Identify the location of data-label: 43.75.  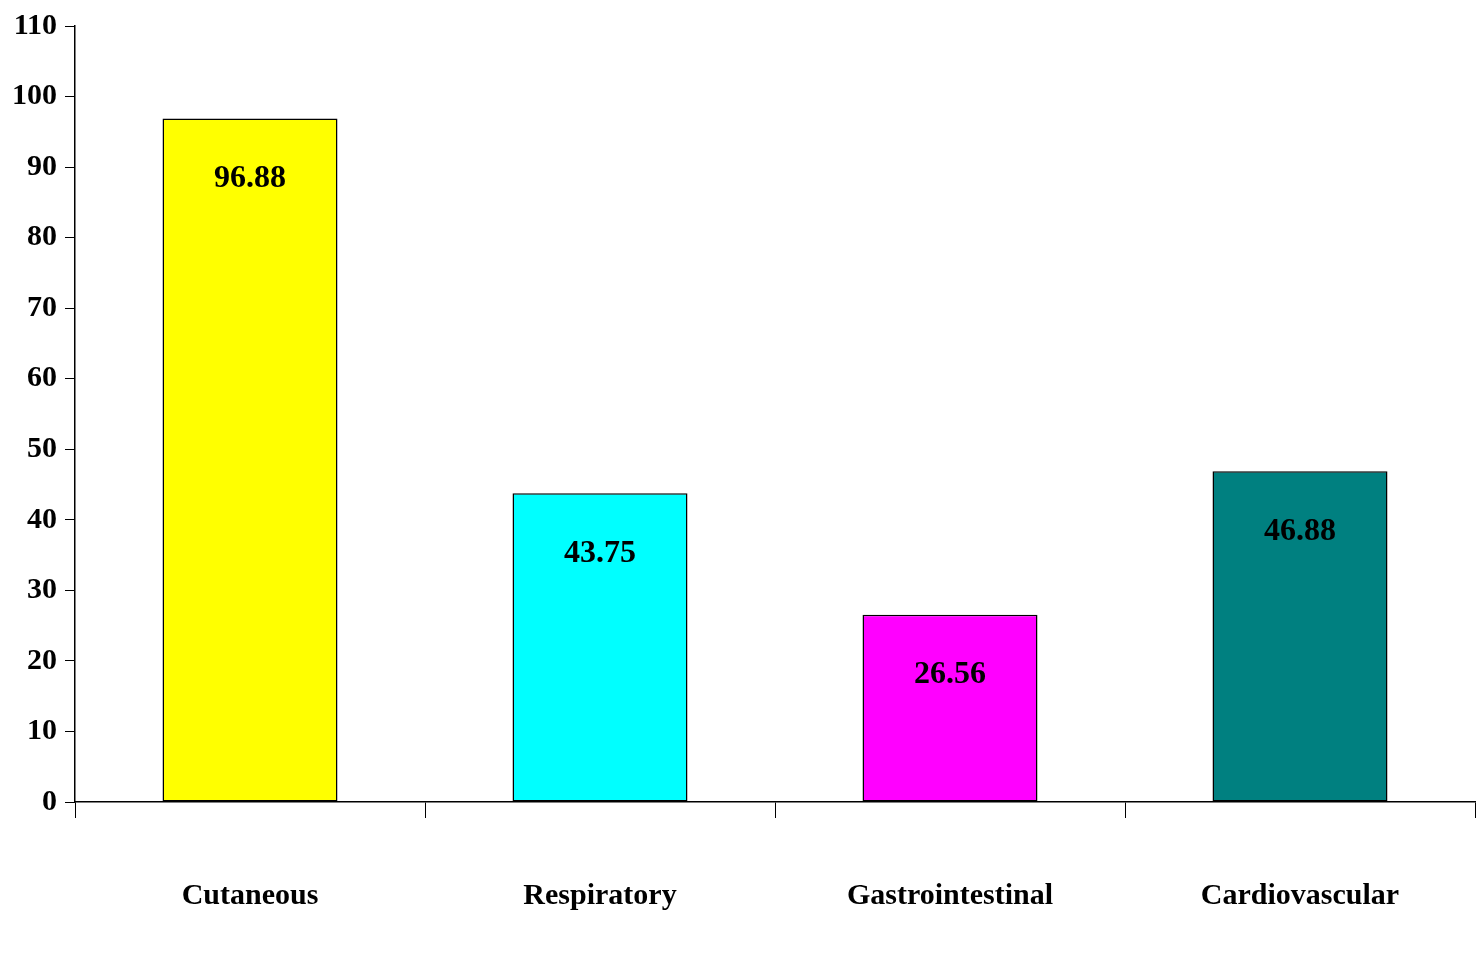
(600, 550).